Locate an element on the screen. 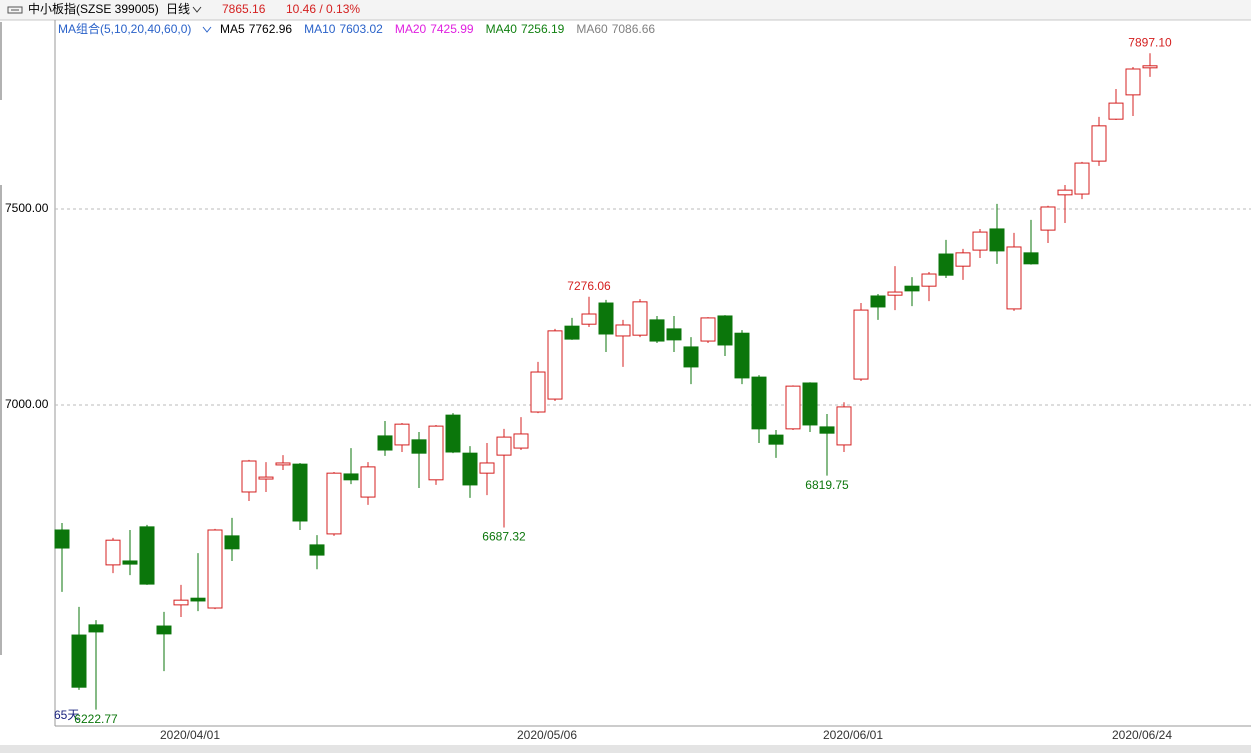 The image size is (1251, 753). ma-value: 7086.66 is located at coordinates (634, 29).